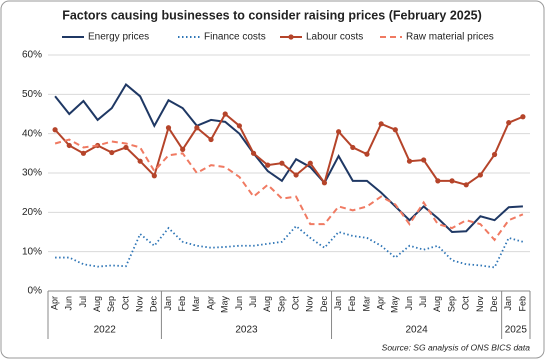 The height and width of the screenshot is (359, 545). I want to click on y-tick-label: 50%, so click(32, 94).